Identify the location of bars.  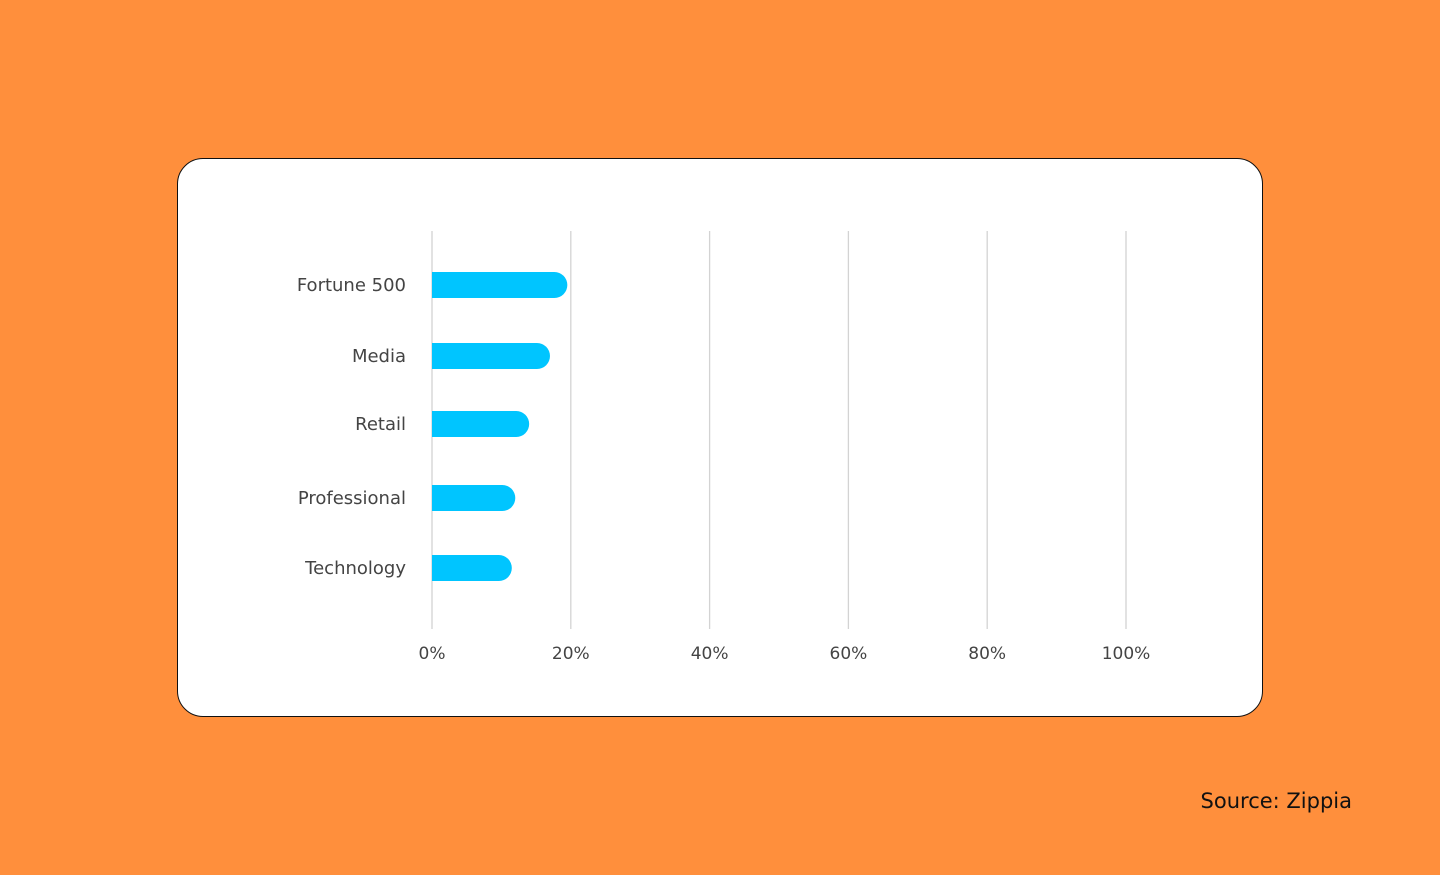
(500, 426).